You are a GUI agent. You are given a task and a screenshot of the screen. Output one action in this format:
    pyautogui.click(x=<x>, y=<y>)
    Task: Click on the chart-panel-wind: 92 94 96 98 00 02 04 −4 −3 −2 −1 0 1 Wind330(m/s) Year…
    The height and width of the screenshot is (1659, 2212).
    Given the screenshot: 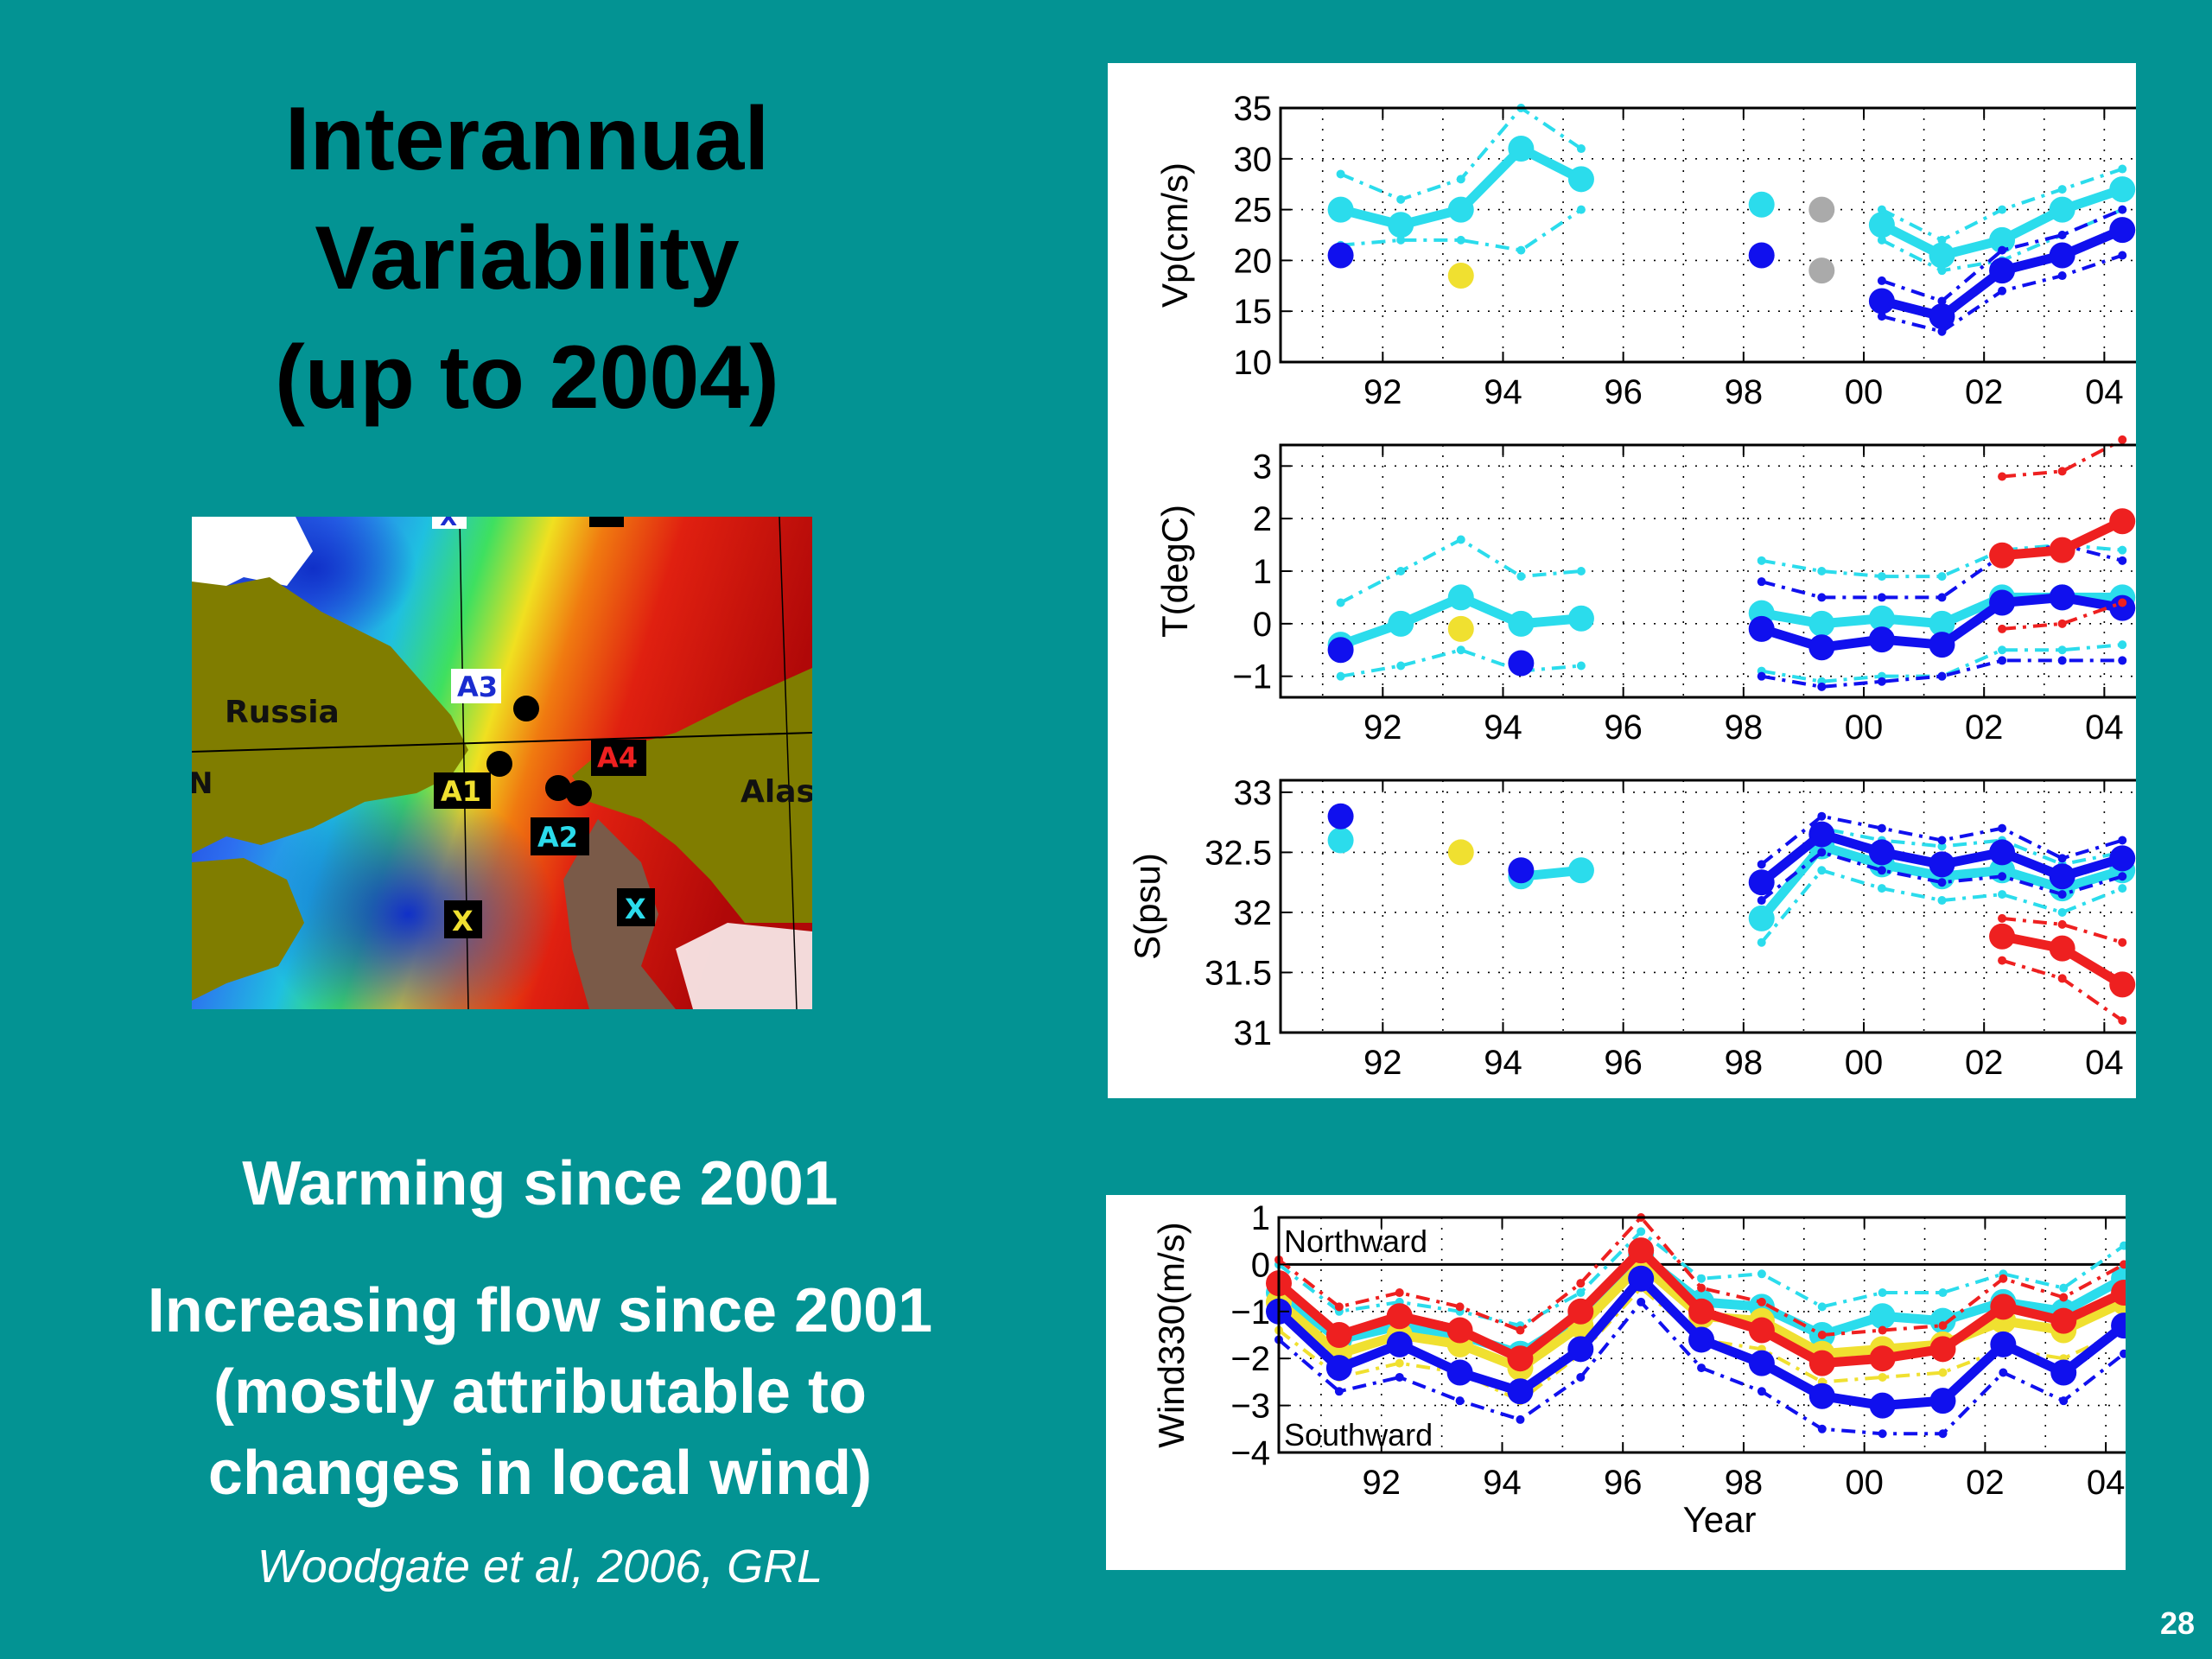 What is the action you would take?
    pyautogui.click(x=1616, y=1382)
    